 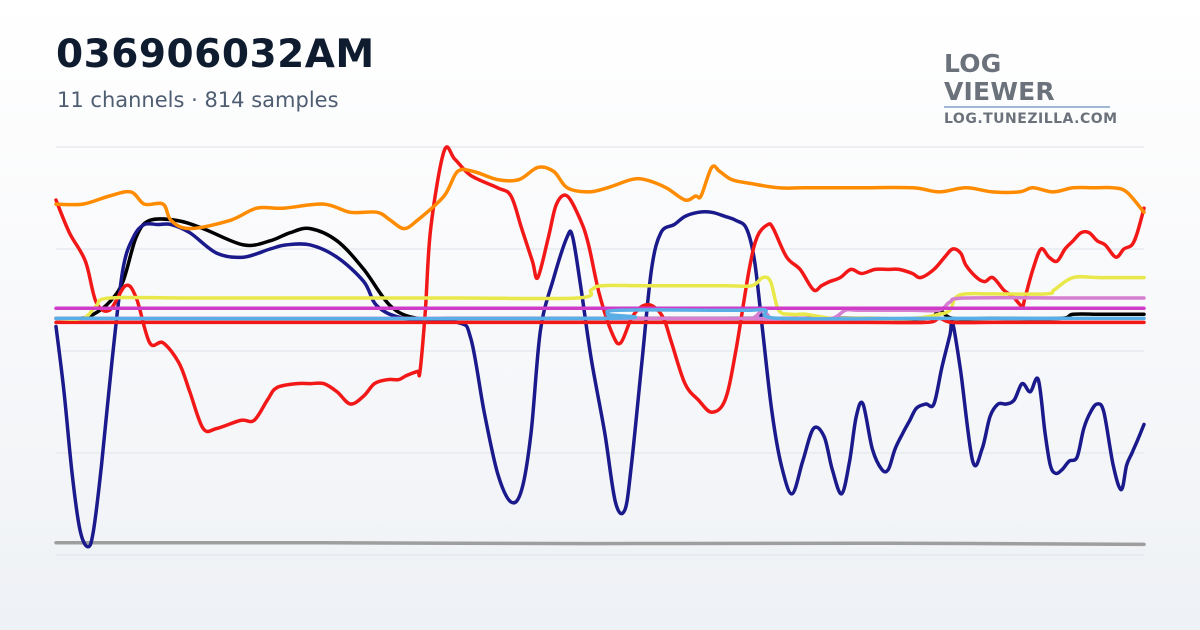 I want to click on brand-logo: LOG VIEWER LOG.TUNEZILLA.COM, so click(x=1031, y=88).